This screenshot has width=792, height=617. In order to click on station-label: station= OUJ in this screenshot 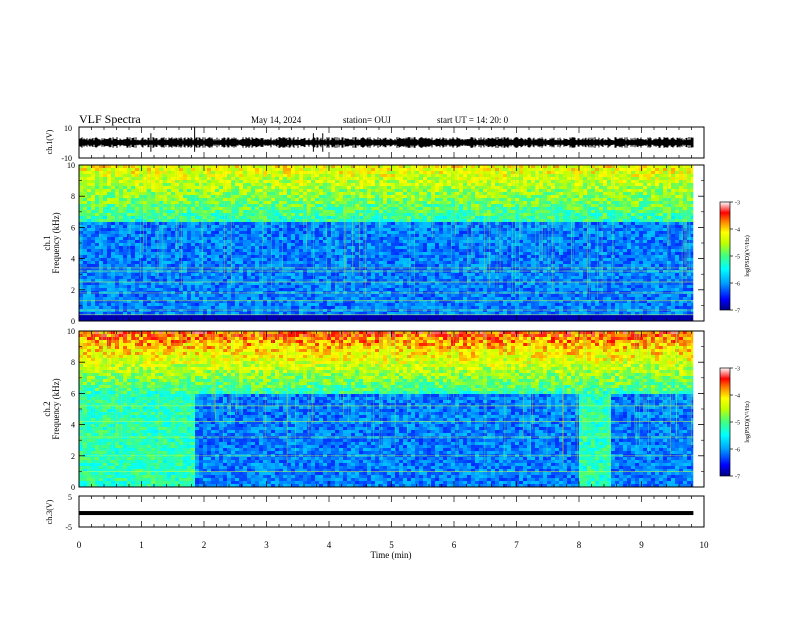, I will do `click(367, 120)`.